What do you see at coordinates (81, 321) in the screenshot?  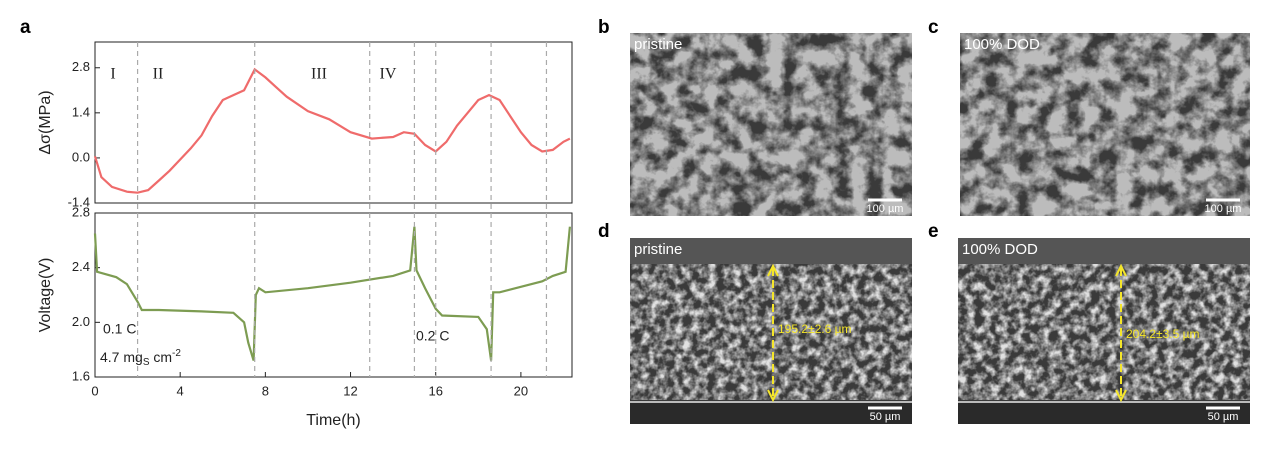 I see `y-tick-label: 2.0` at bounding box center [81, 321].